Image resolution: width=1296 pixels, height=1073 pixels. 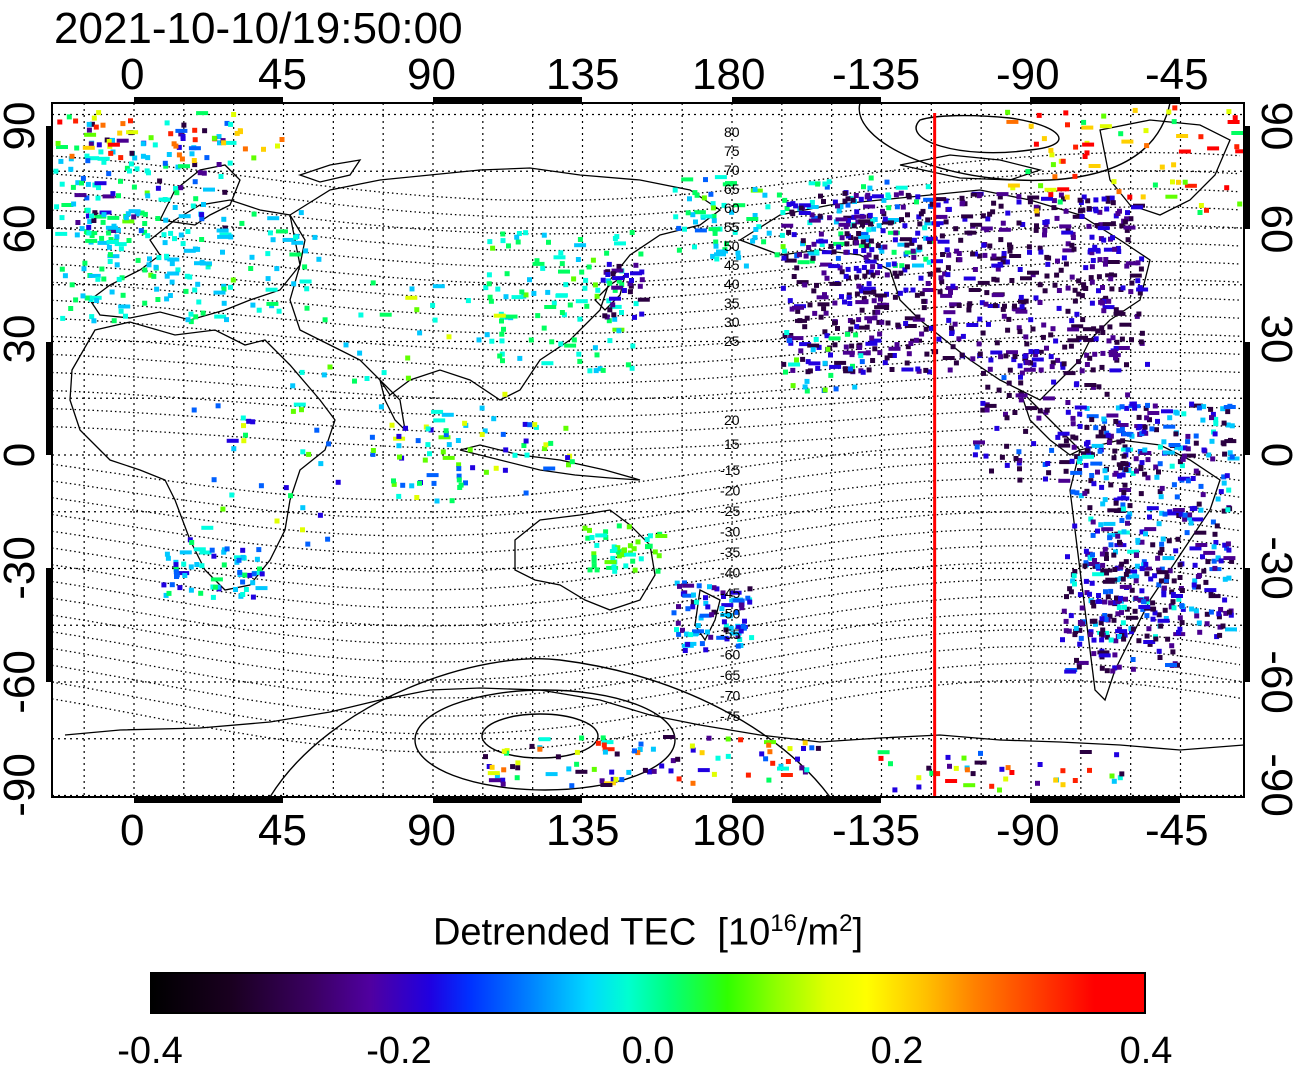 What do you see at coordinates (732, 246) in the screenshot?
I see `contour-label: 50` at bounding box center [732, 246].